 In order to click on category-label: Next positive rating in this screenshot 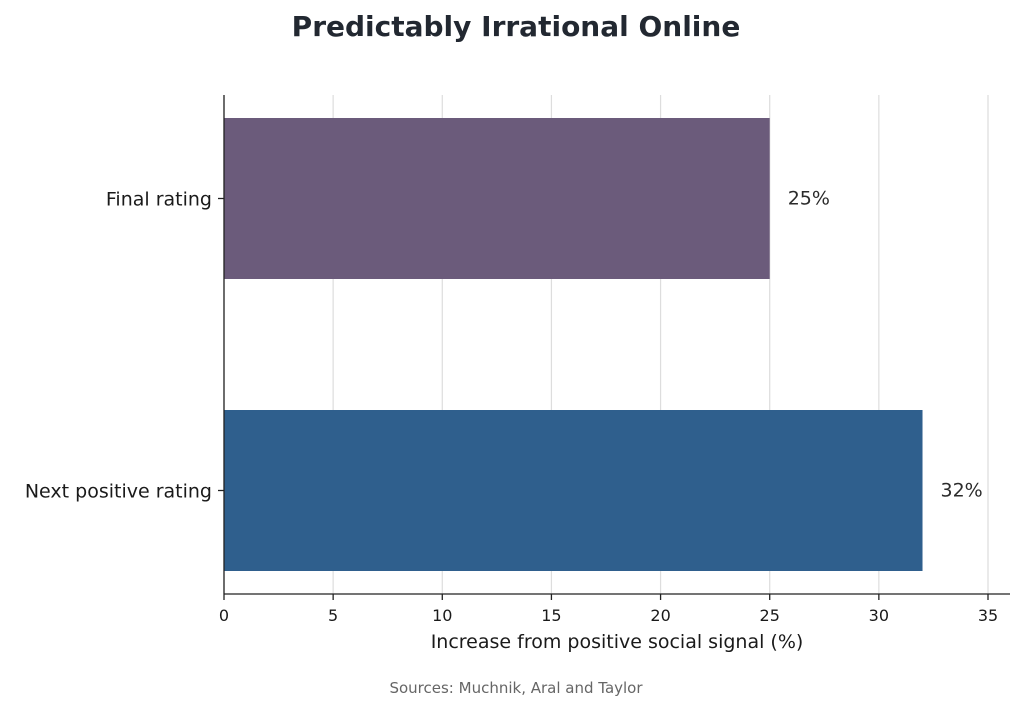, I will do `click(118, 492)`.